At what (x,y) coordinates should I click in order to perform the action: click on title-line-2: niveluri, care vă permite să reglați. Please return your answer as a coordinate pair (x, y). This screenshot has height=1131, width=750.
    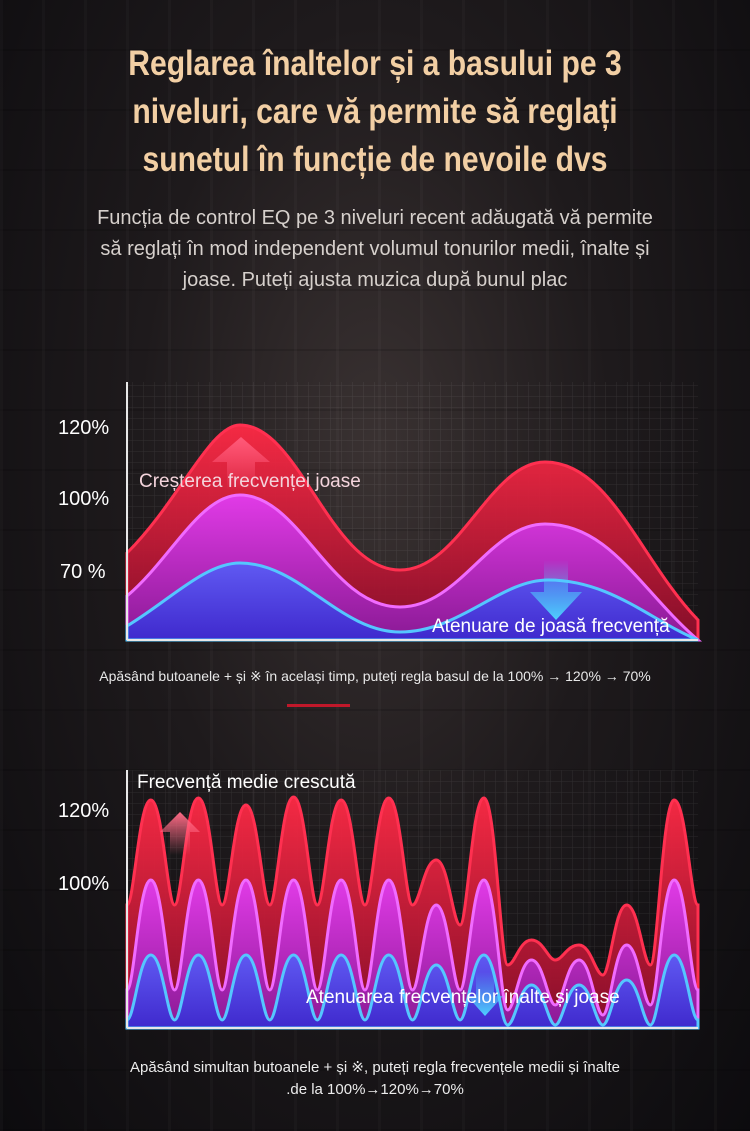
    Looking at the image, I should click on (375, 111).